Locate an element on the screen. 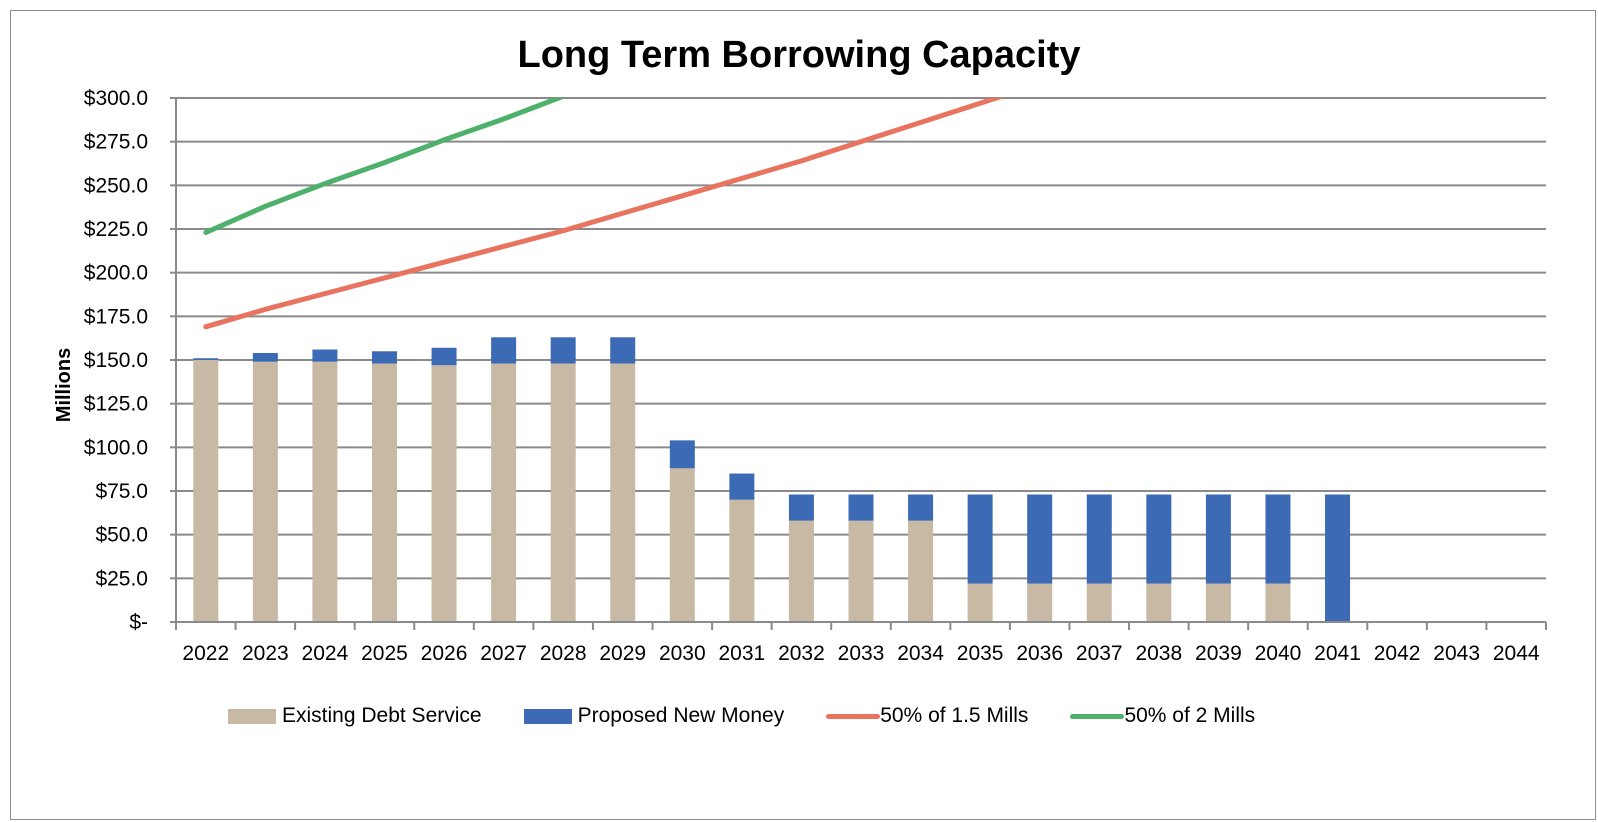  legend-item-2-mills: 50% of 2 Mills is located at coordinates (1162, 716).